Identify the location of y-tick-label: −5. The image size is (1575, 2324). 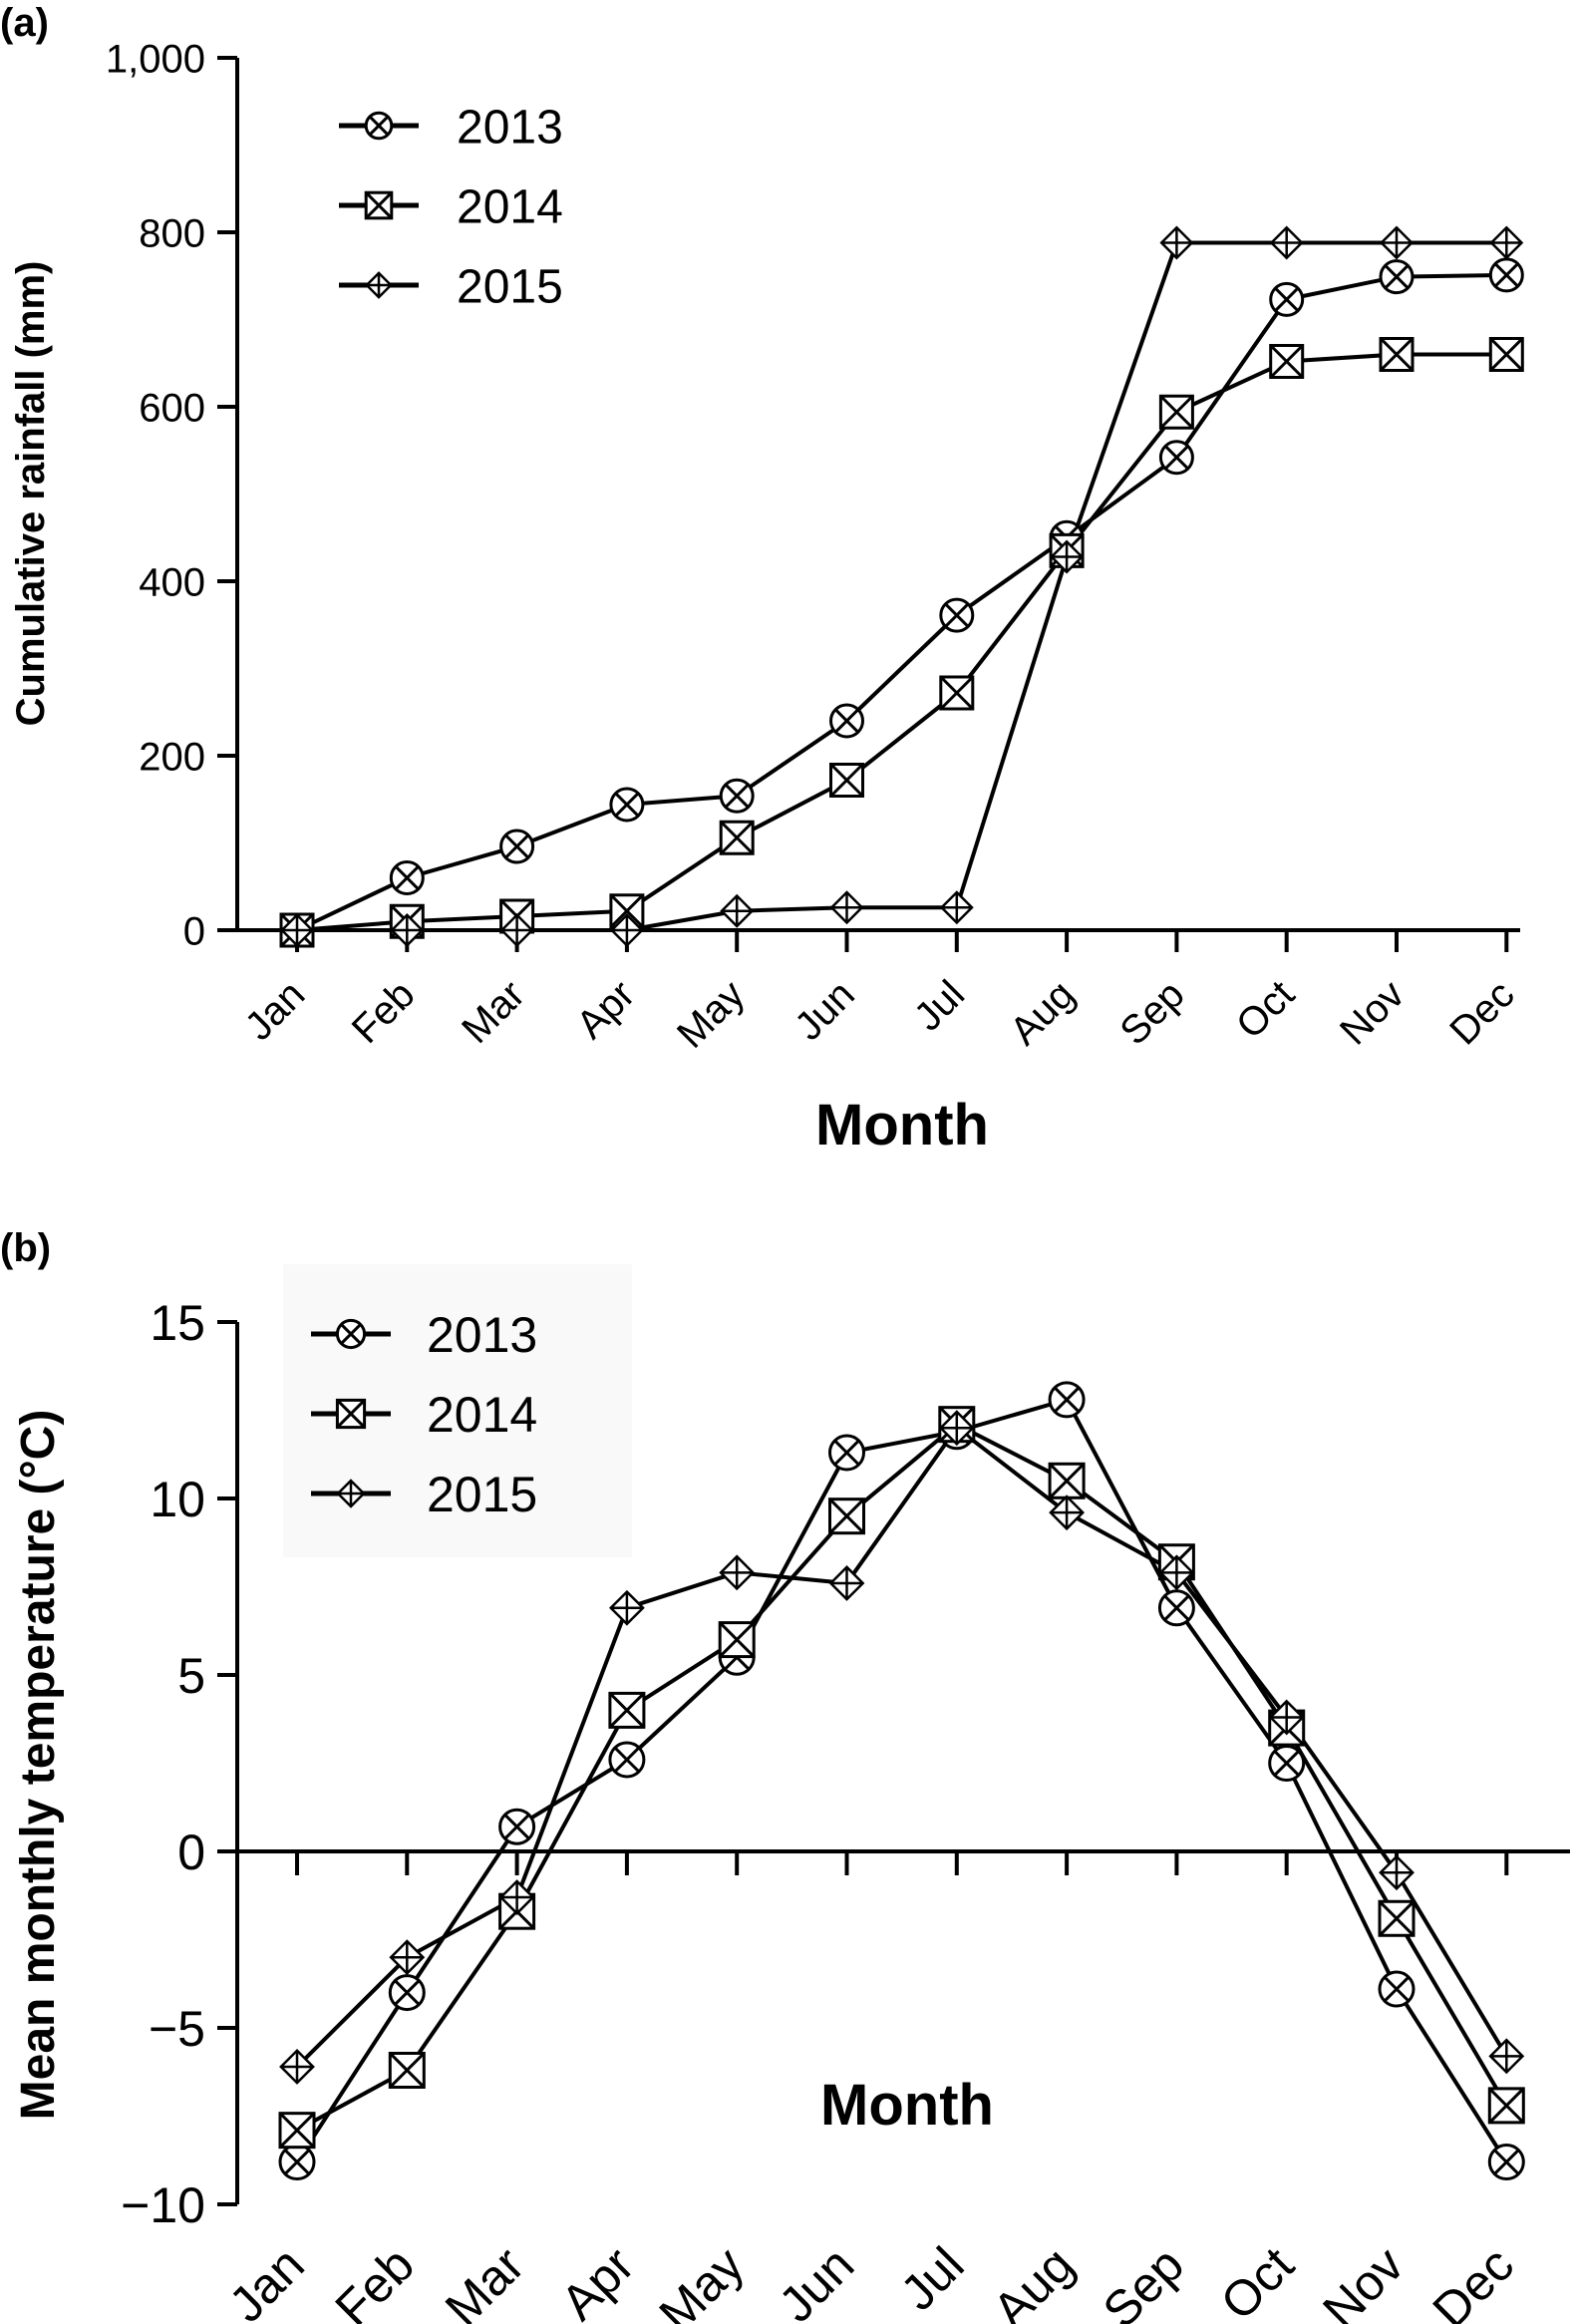
(177, 2029).